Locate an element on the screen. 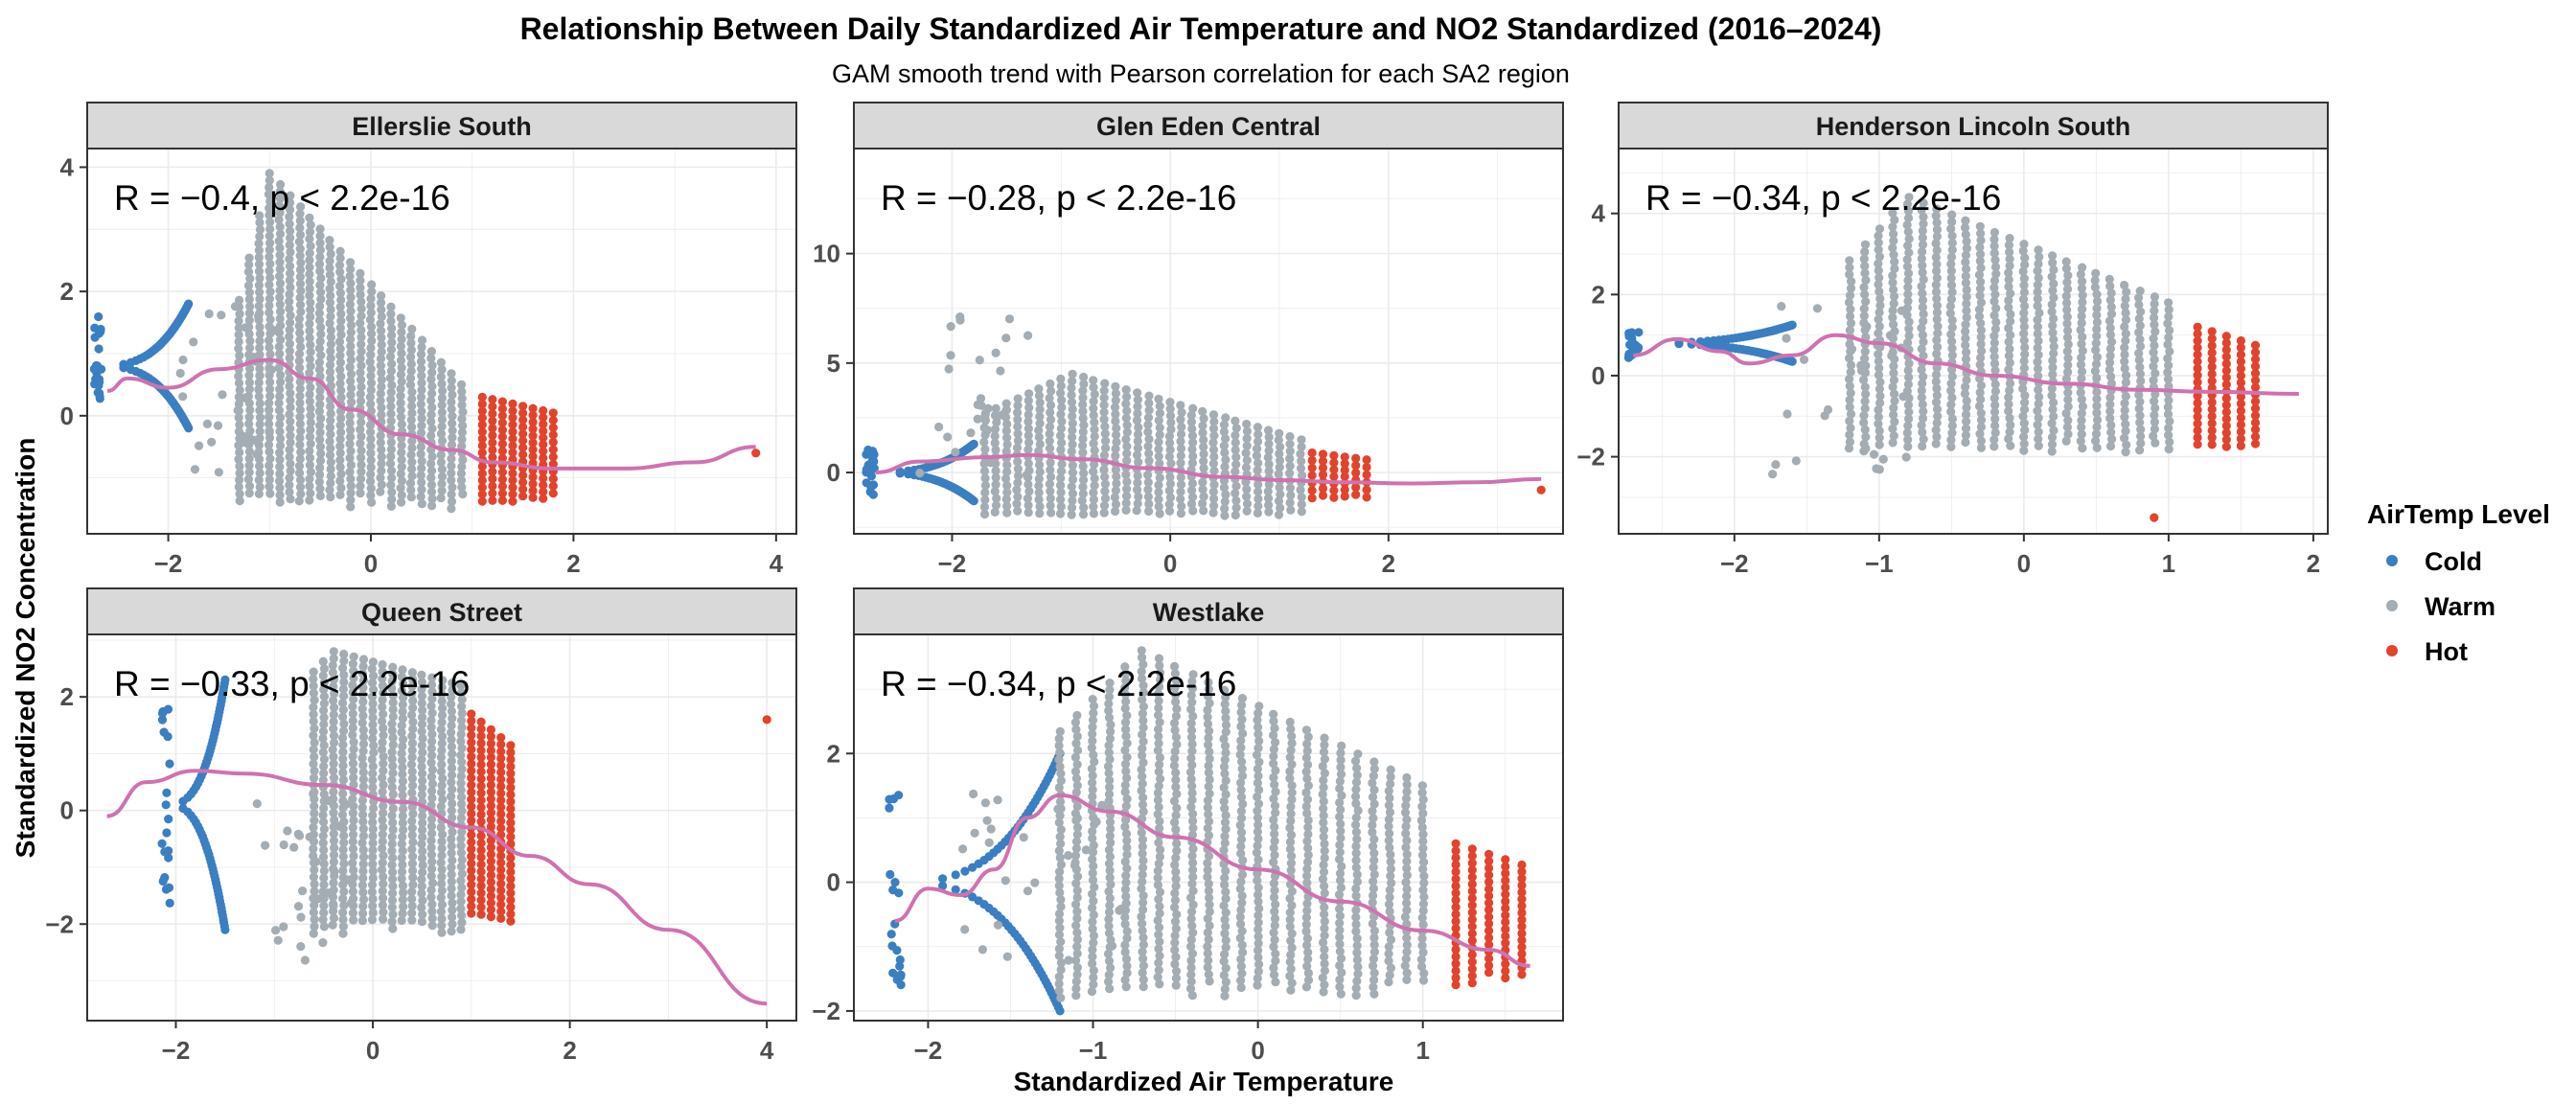 The width and height of the screenshot is (2576, 1104). y-tick-label: 10 is located at coordinates (826, 254).